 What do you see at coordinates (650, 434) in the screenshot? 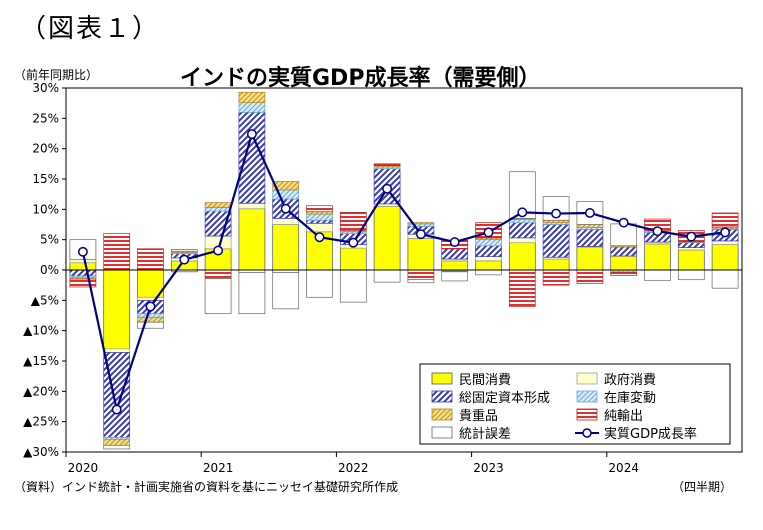
I see `legend-label: 実質GDP成長率` at bounding box center [650, 434].